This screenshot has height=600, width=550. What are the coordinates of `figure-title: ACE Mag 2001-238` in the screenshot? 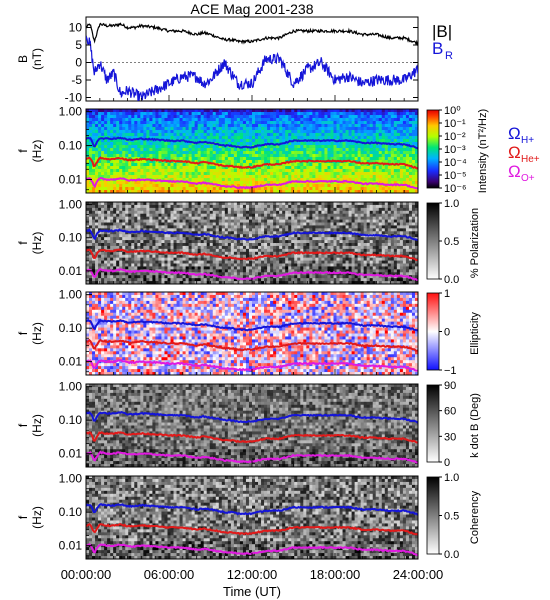 It's located at (252, 9).